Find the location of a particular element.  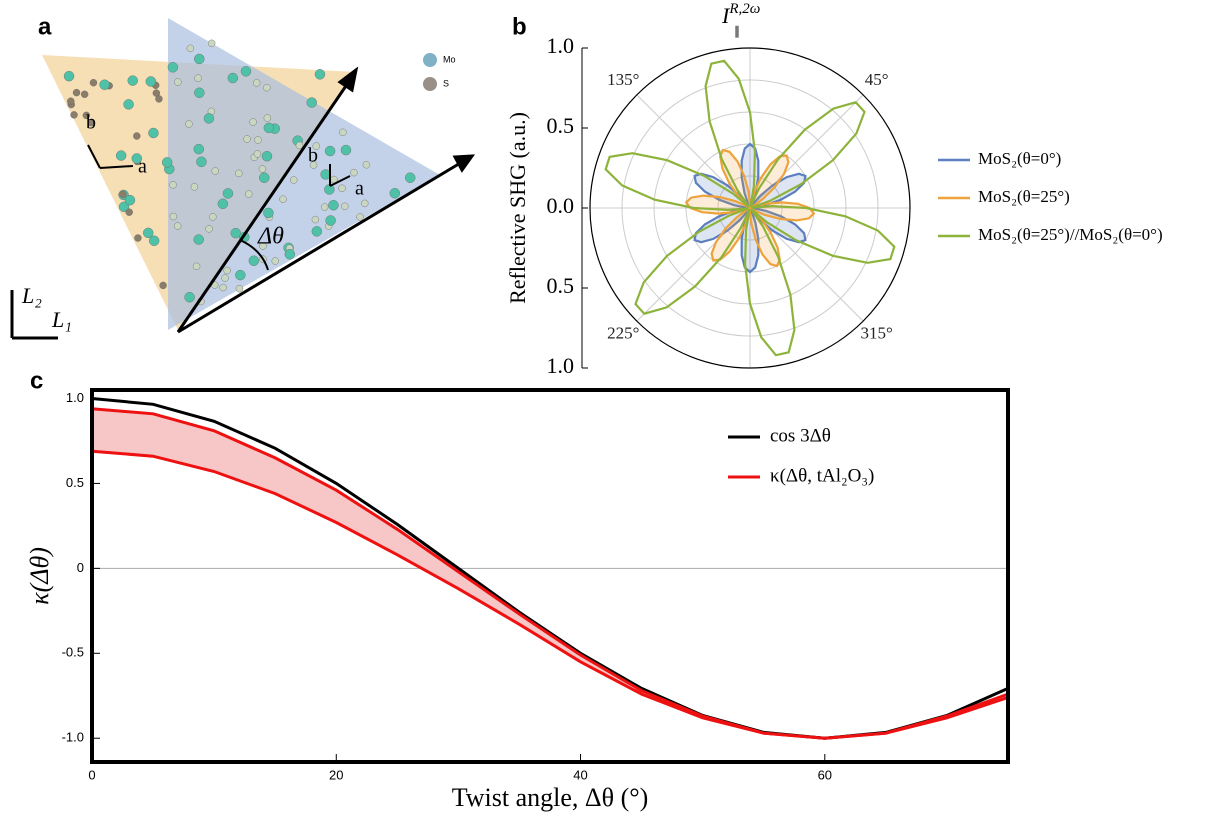

r-tick-label: 1.0 is located at coordinates (561, 45).